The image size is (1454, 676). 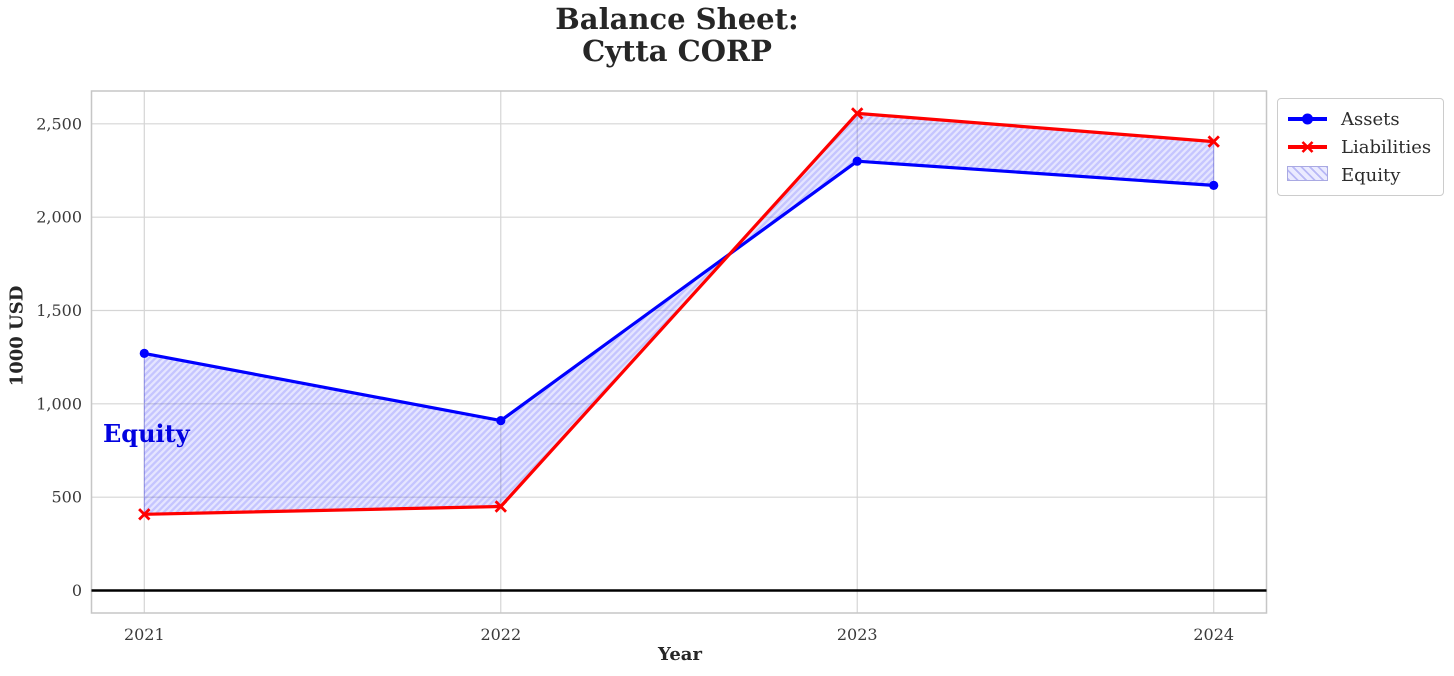 I want to click on chart-title-line1: Balance Sheet:, so click(x=677, y=19).